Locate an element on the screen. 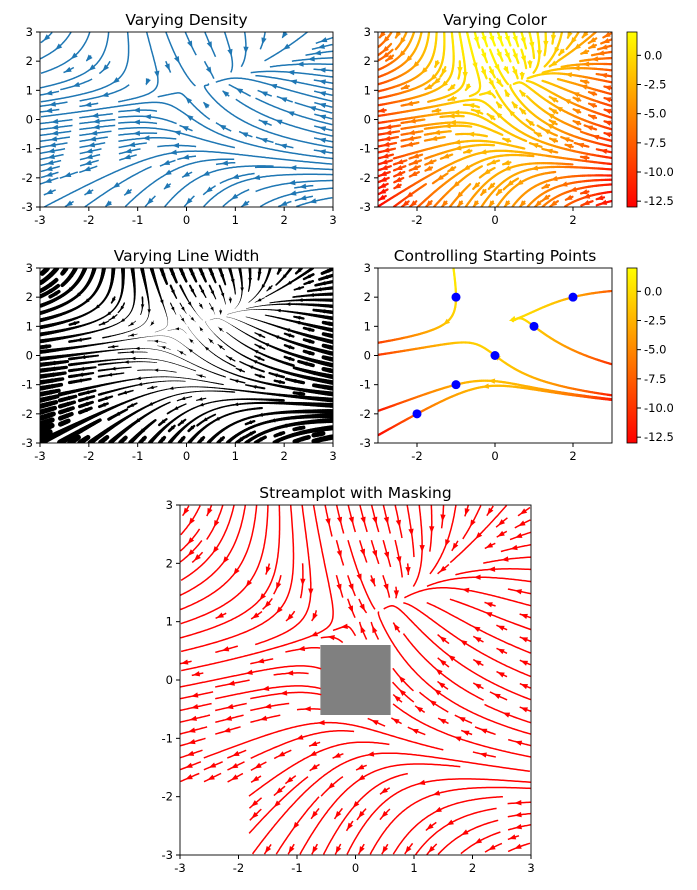  streamline-path is located at coordinates (179, 182).